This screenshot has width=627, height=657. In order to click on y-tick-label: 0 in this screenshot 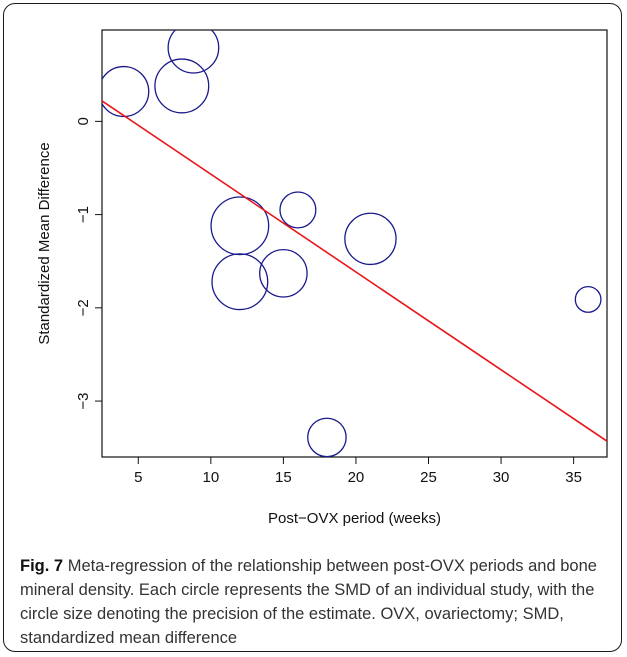, I will do `click(83, 121)`.